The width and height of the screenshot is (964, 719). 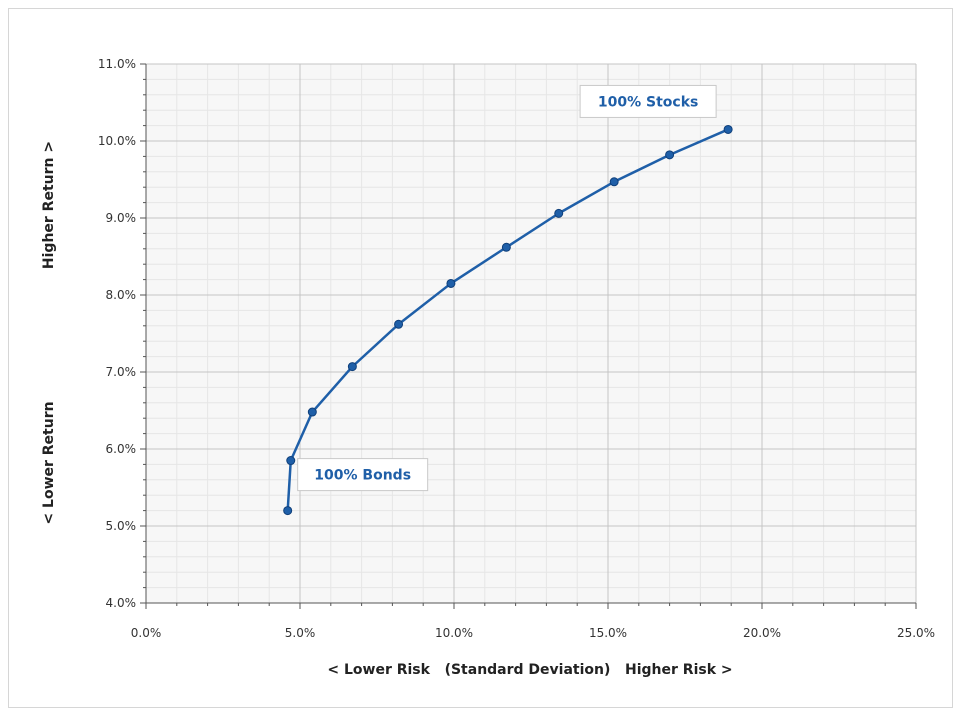 What do you see at coordinates (121, 218) in the screenshot?
I see `y-tick-label: 9.0%` at bounding box center [121, 218].